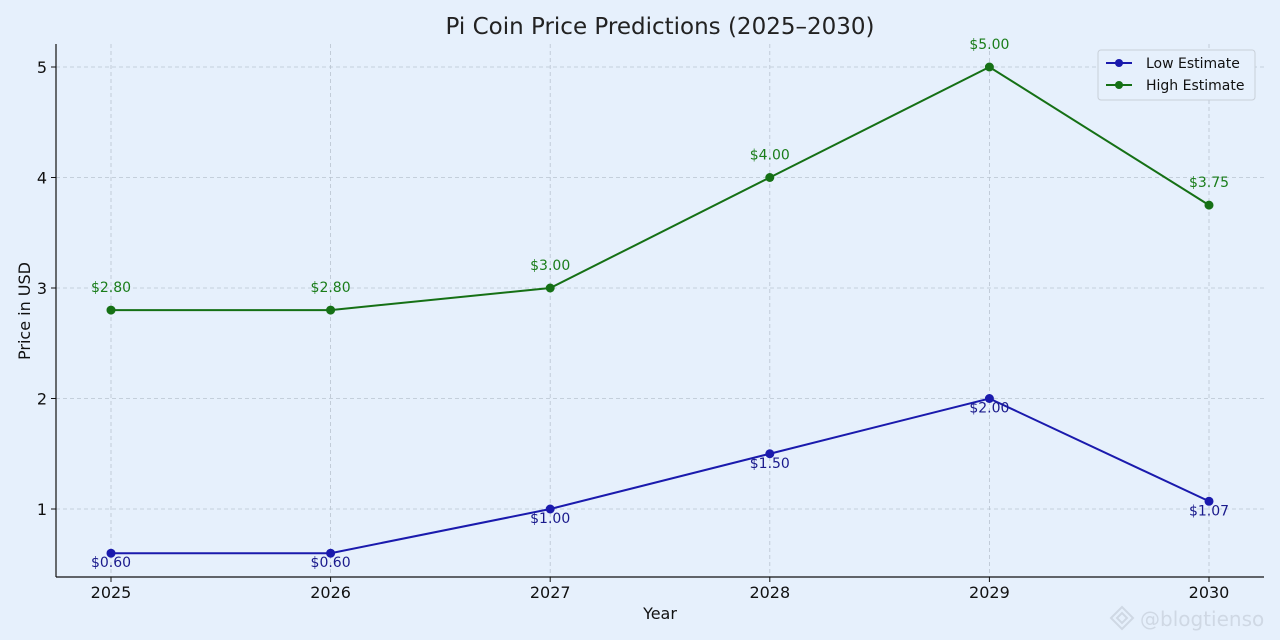 Image resolution: width=1280 pixels, height=640 pixels. Describe the element at coordinates (770, 156) in the screenshot. I see `data-label-high-estimate: $4.00` at that location.